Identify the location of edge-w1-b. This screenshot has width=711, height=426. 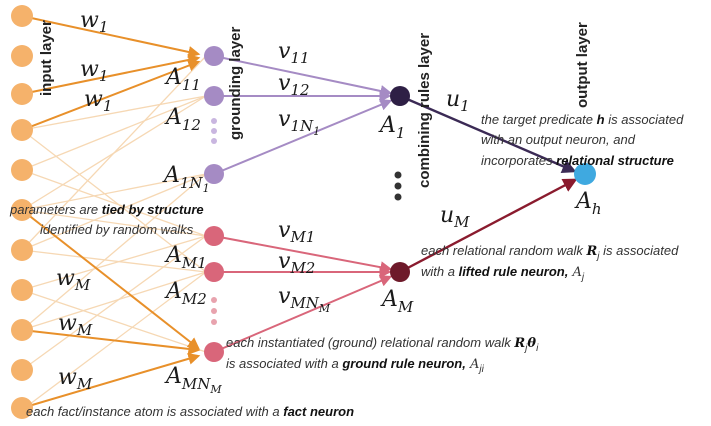
(111, 74).